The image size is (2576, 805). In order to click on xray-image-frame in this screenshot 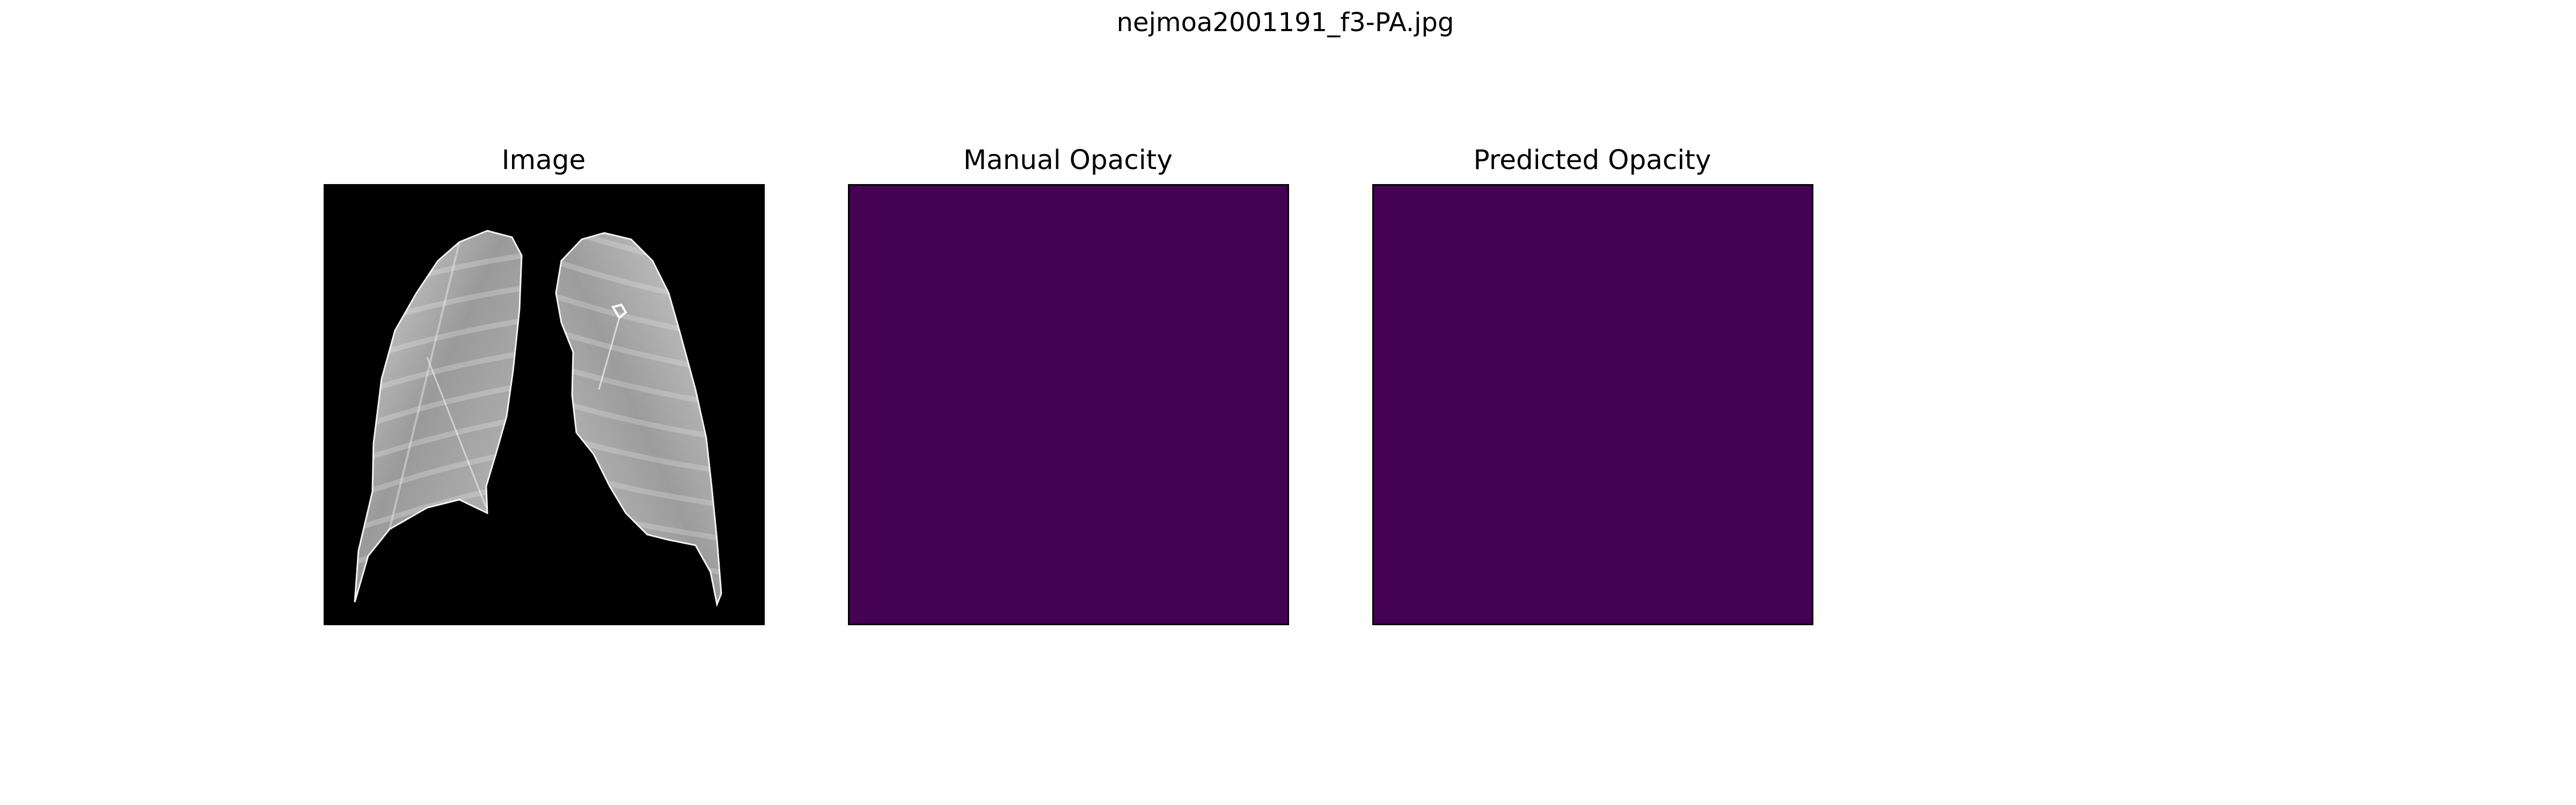, I will do `click(544, 404)`.